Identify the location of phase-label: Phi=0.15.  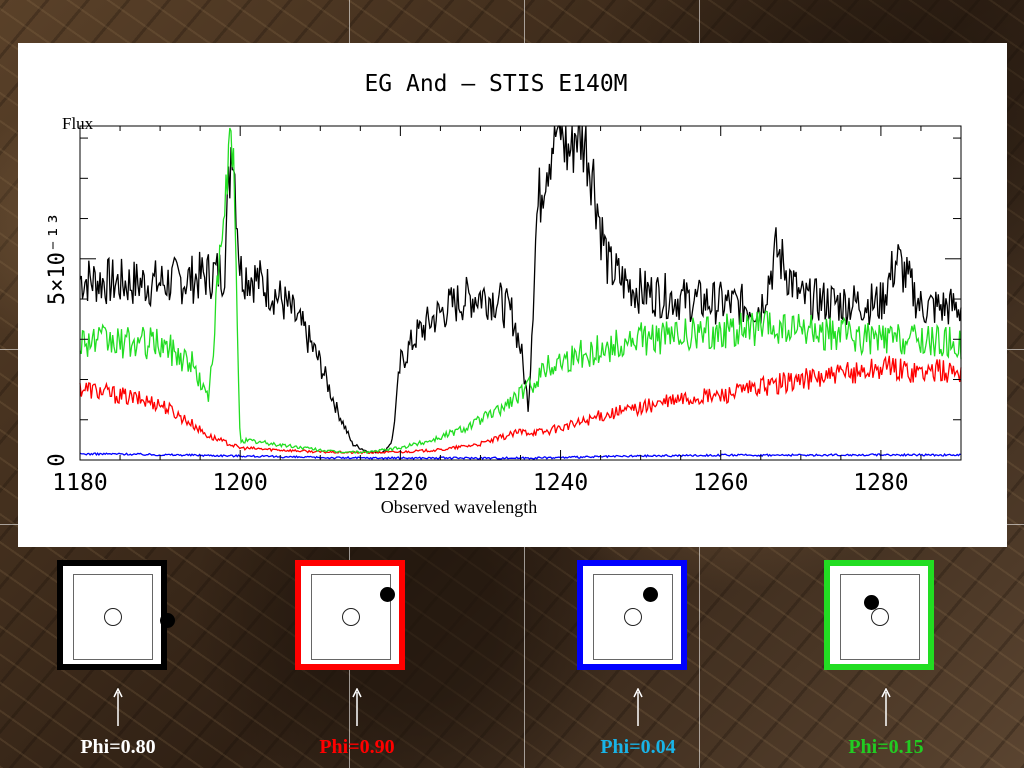
(886, 747).